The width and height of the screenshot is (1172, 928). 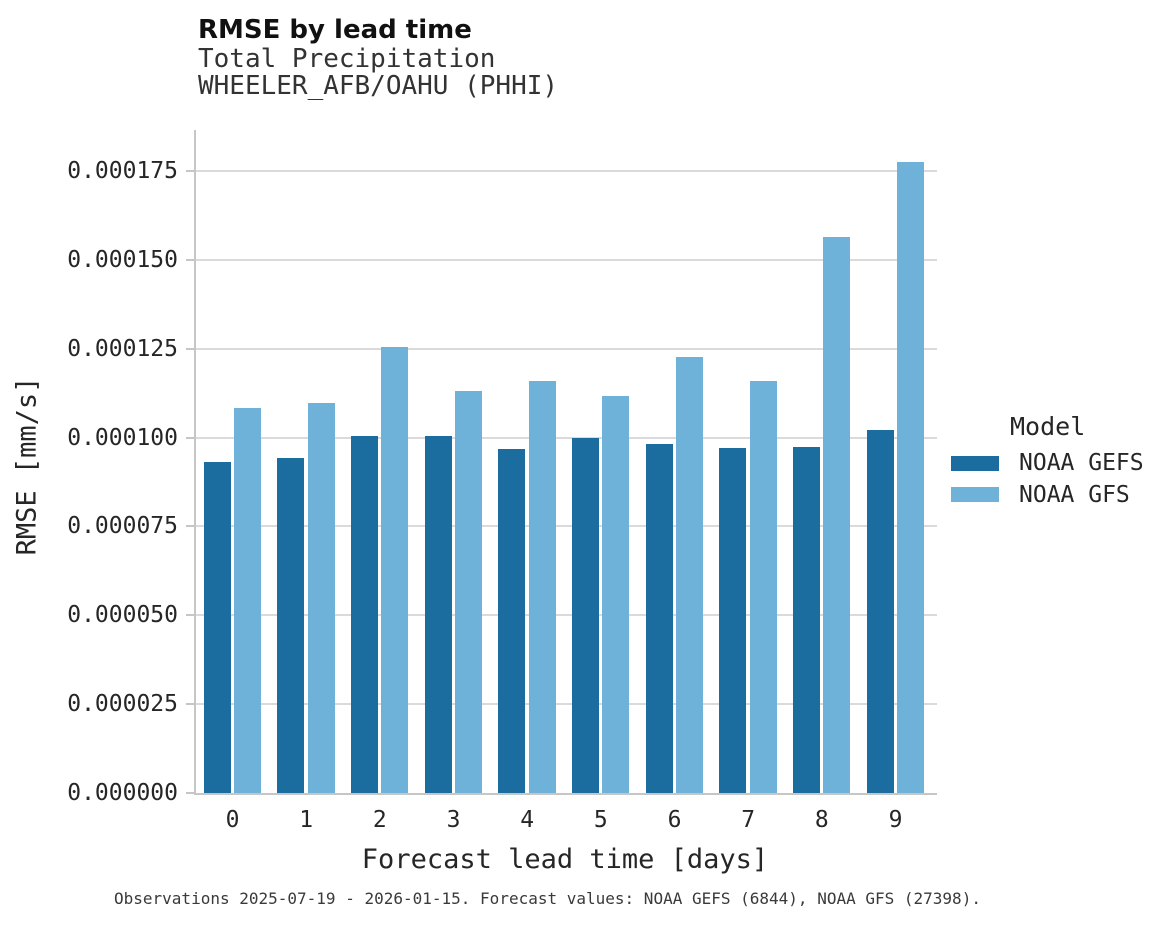 What do you see at coordinates (122, 259) in the screenshot?
I see `y-tick-label: 0.000150` at bounding box center [122, 259].